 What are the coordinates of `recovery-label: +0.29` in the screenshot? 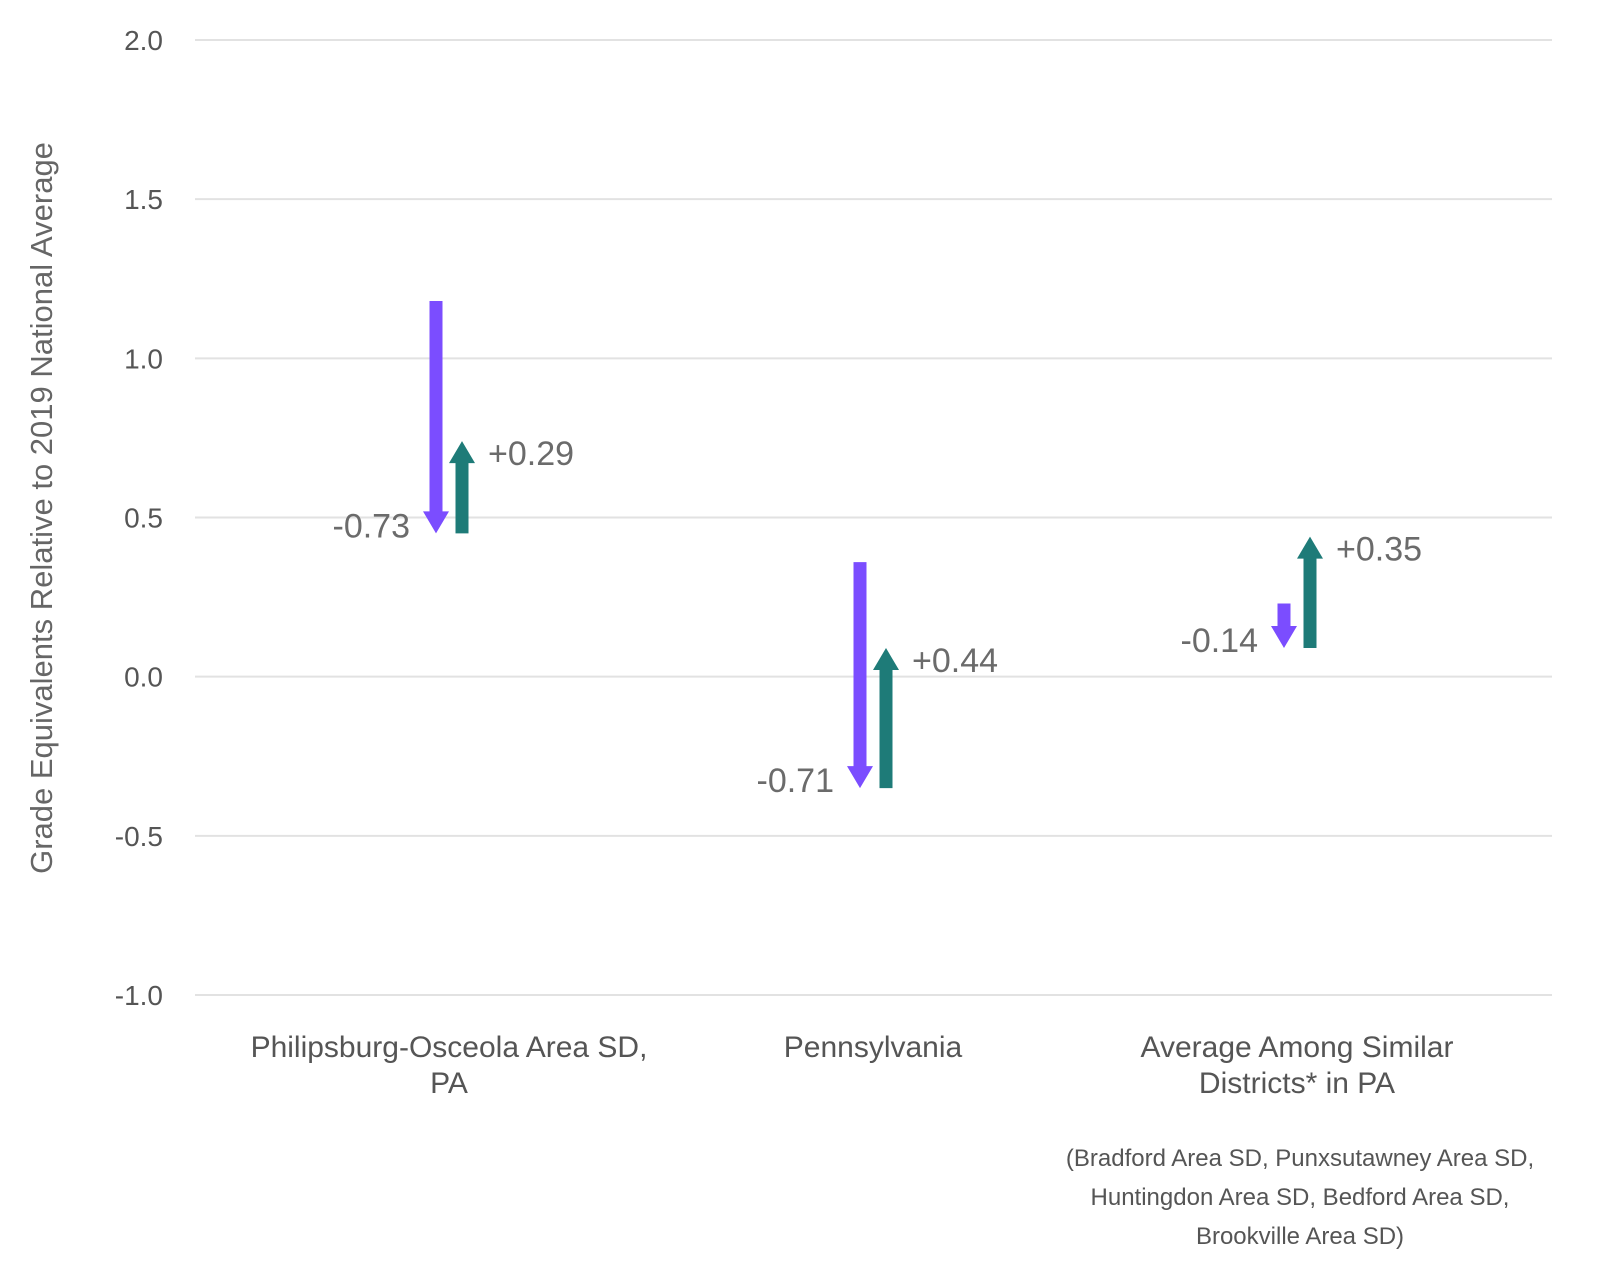 It's located at (531, 454).